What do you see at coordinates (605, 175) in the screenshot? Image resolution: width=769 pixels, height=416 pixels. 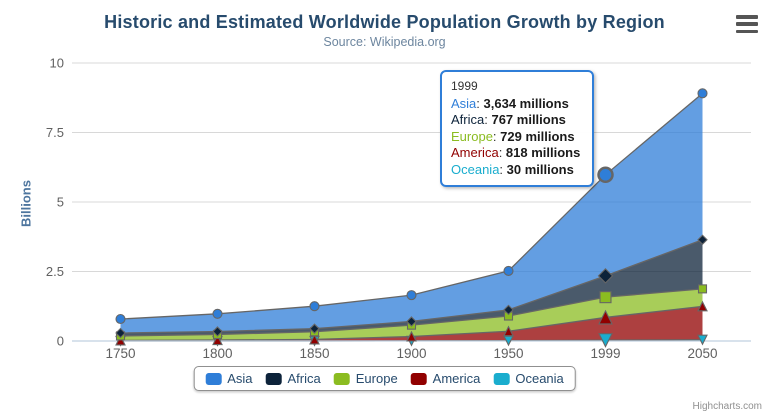 I see `point-asia-1999` at bounding box center [605, 175].